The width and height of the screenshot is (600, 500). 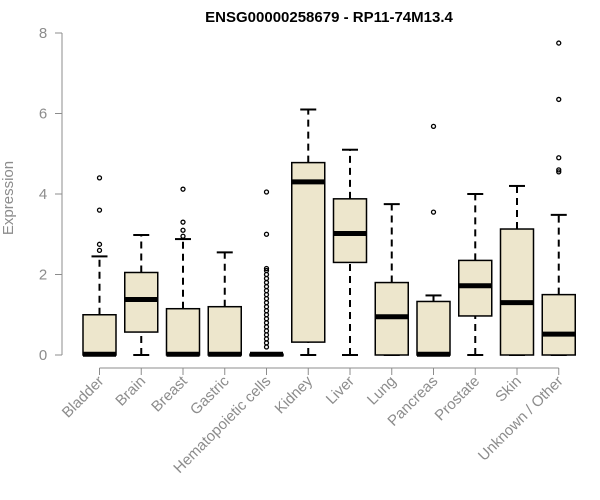 I want to click on x-tick-label: Skin, so click(x=508, y=389).